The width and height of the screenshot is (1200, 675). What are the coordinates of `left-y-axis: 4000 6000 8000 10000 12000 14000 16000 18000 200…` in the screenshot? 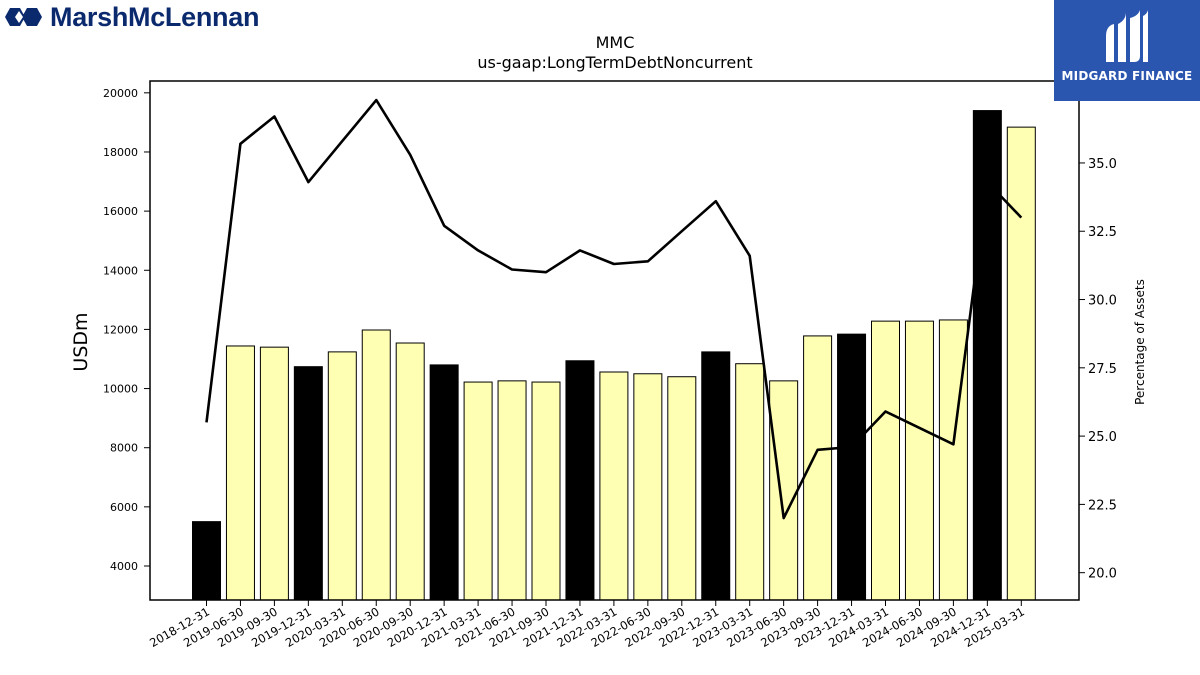 It's located at (126, 330).